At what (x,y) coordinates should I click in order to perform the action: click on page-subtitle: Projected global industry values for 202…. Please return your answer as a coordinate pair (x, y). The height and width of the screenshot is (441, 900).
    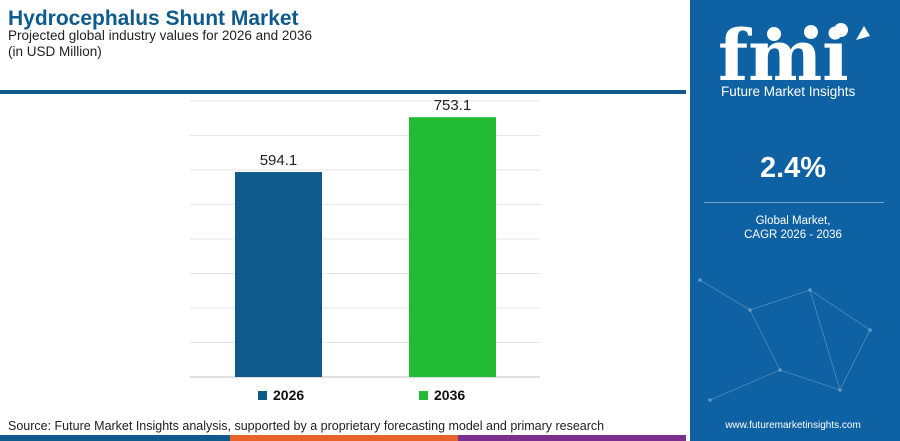
    Looking at the image, I should click on (160, 35).